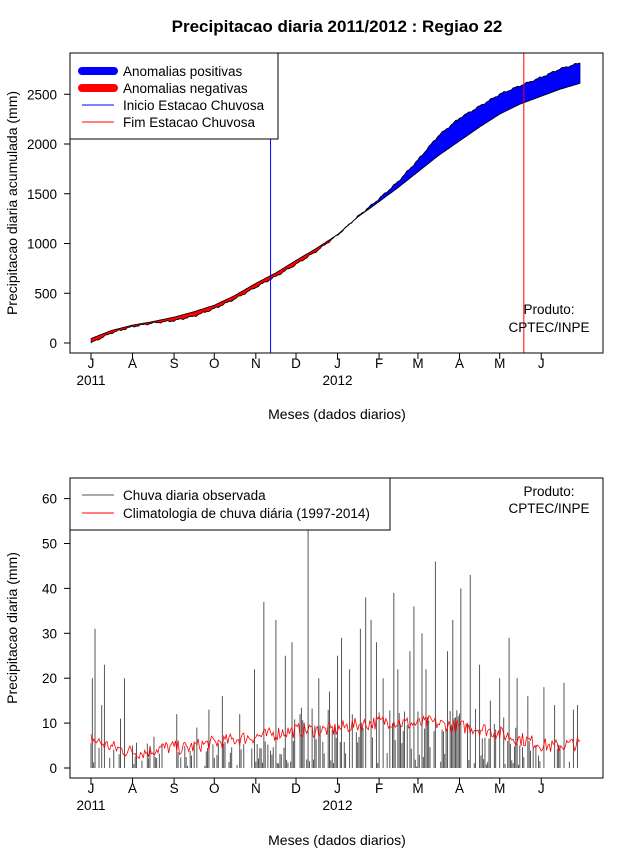 The height and width of the screenshot is (850, 640). Describe the element at coordinates (379, 363) in the screenshot. I see `top-x-tick-label-7: F` at that location.